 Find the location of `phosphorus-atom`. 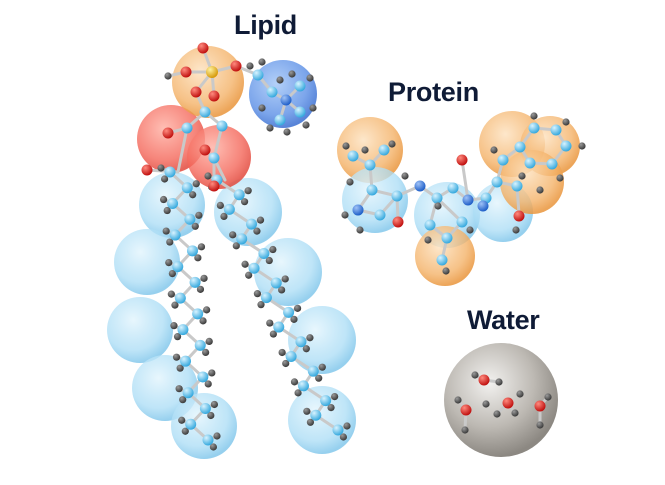

phosphorus-atom is located at coordinates (212, 72).